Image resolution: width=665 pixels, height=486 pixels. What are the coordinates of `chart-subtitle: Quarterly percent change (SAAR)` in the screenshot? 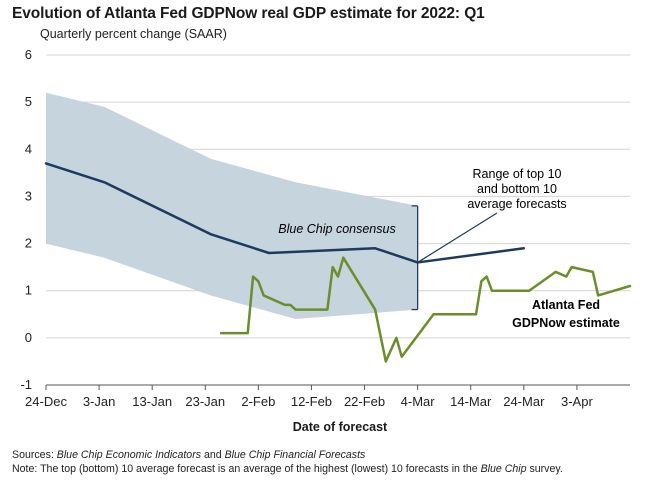 It's located at (133, 34).